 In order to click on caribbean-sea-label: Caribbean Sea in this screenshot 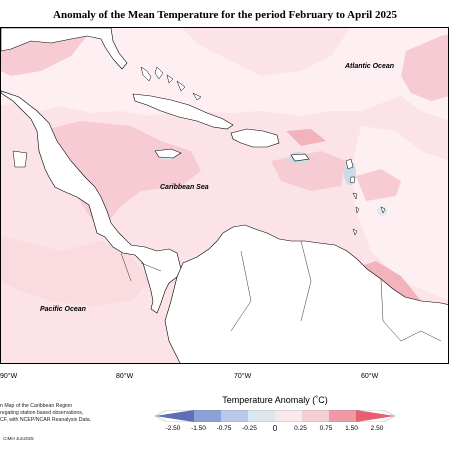, I will do `click(184, 187)`.